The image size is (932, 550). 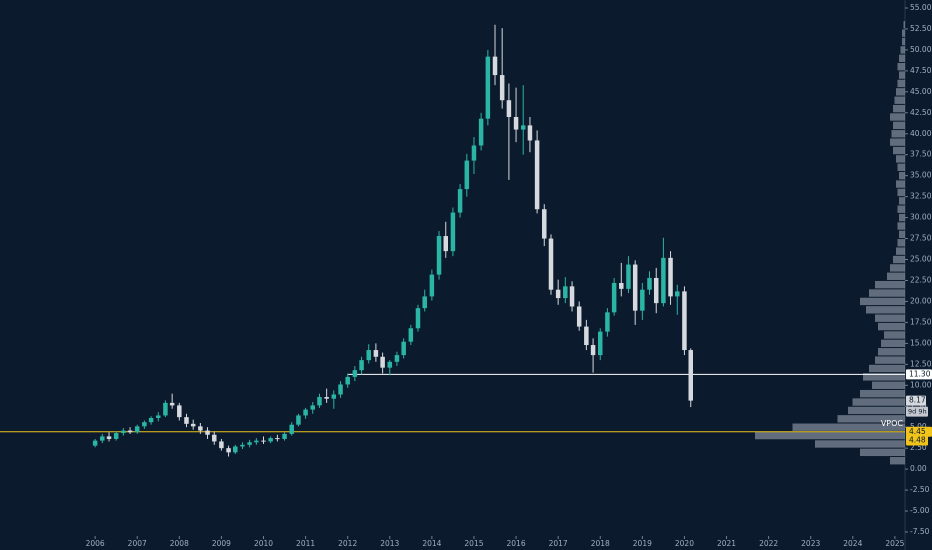 I want to click on y-tick-label: 52.50, so click(x=921, y=28).